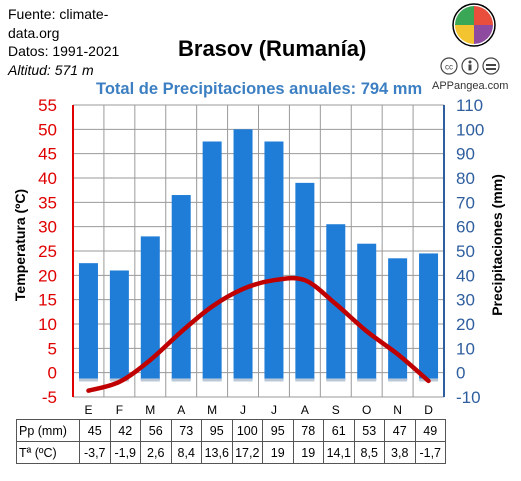  What do you see at coordinates (217, 452) in the screenshot?
I see `table-cell: 13,6` at bounding box center [217, 452].